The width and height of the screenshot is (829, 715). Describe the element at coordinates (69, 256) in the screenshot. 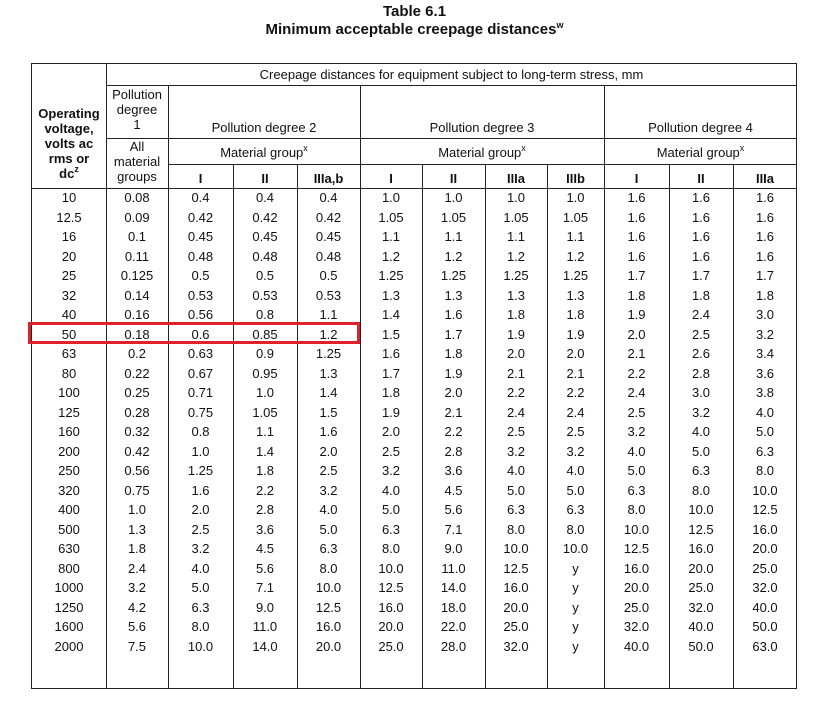

I see `voltage-cell: 20` at that location.